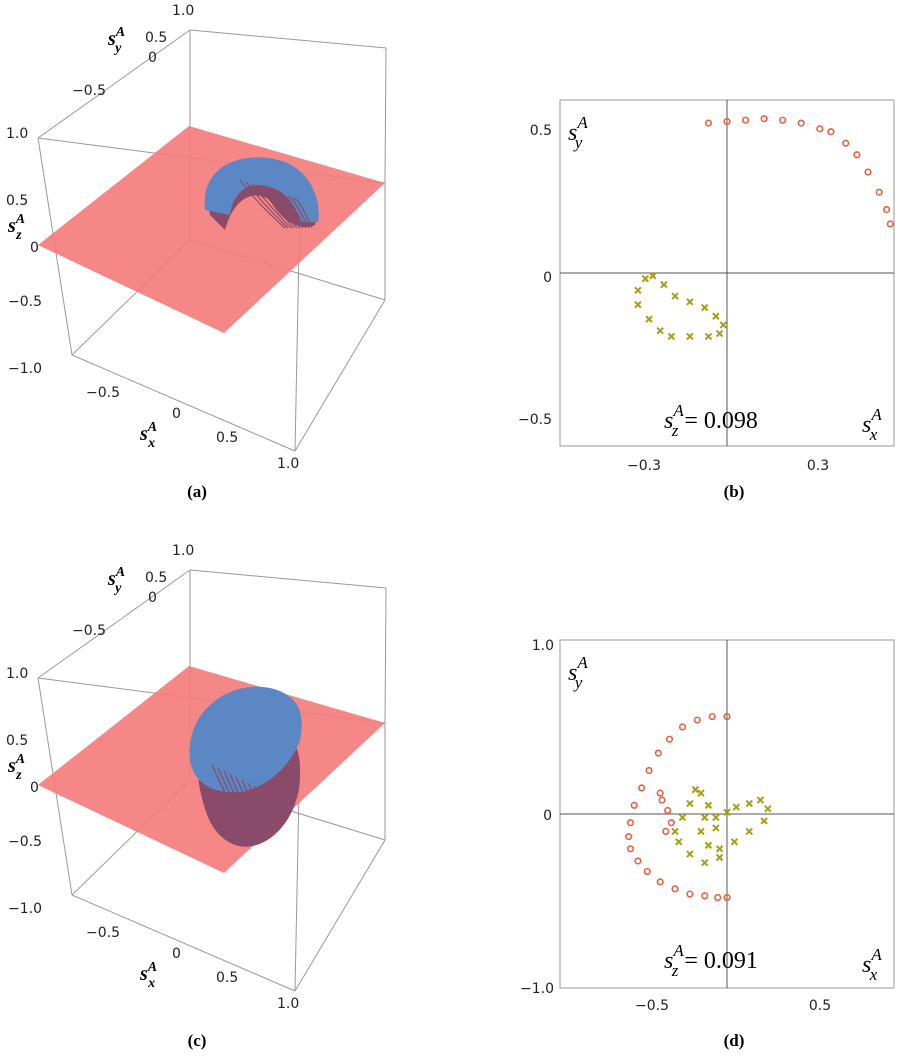 This screenshot has height=1057, width=903. Describe the element at coordinates (711, 420) in the screenshot. I see `annotation-sz: sA z = 0.098` at that location.